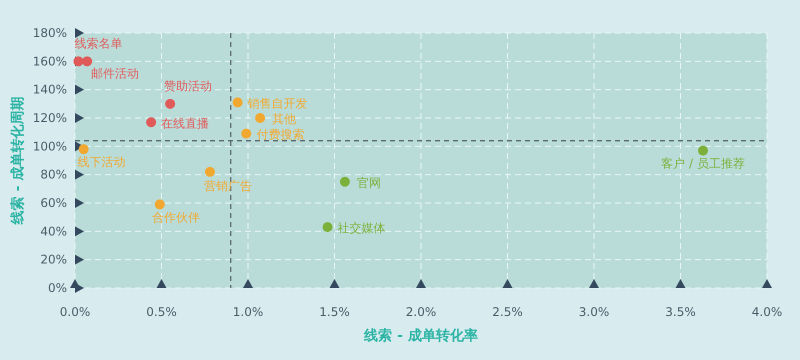  What do you see at coordinates (680, 312) in the screenshot?
I see `x-tick-label: 3.5%` at bounding box center [680, 312].